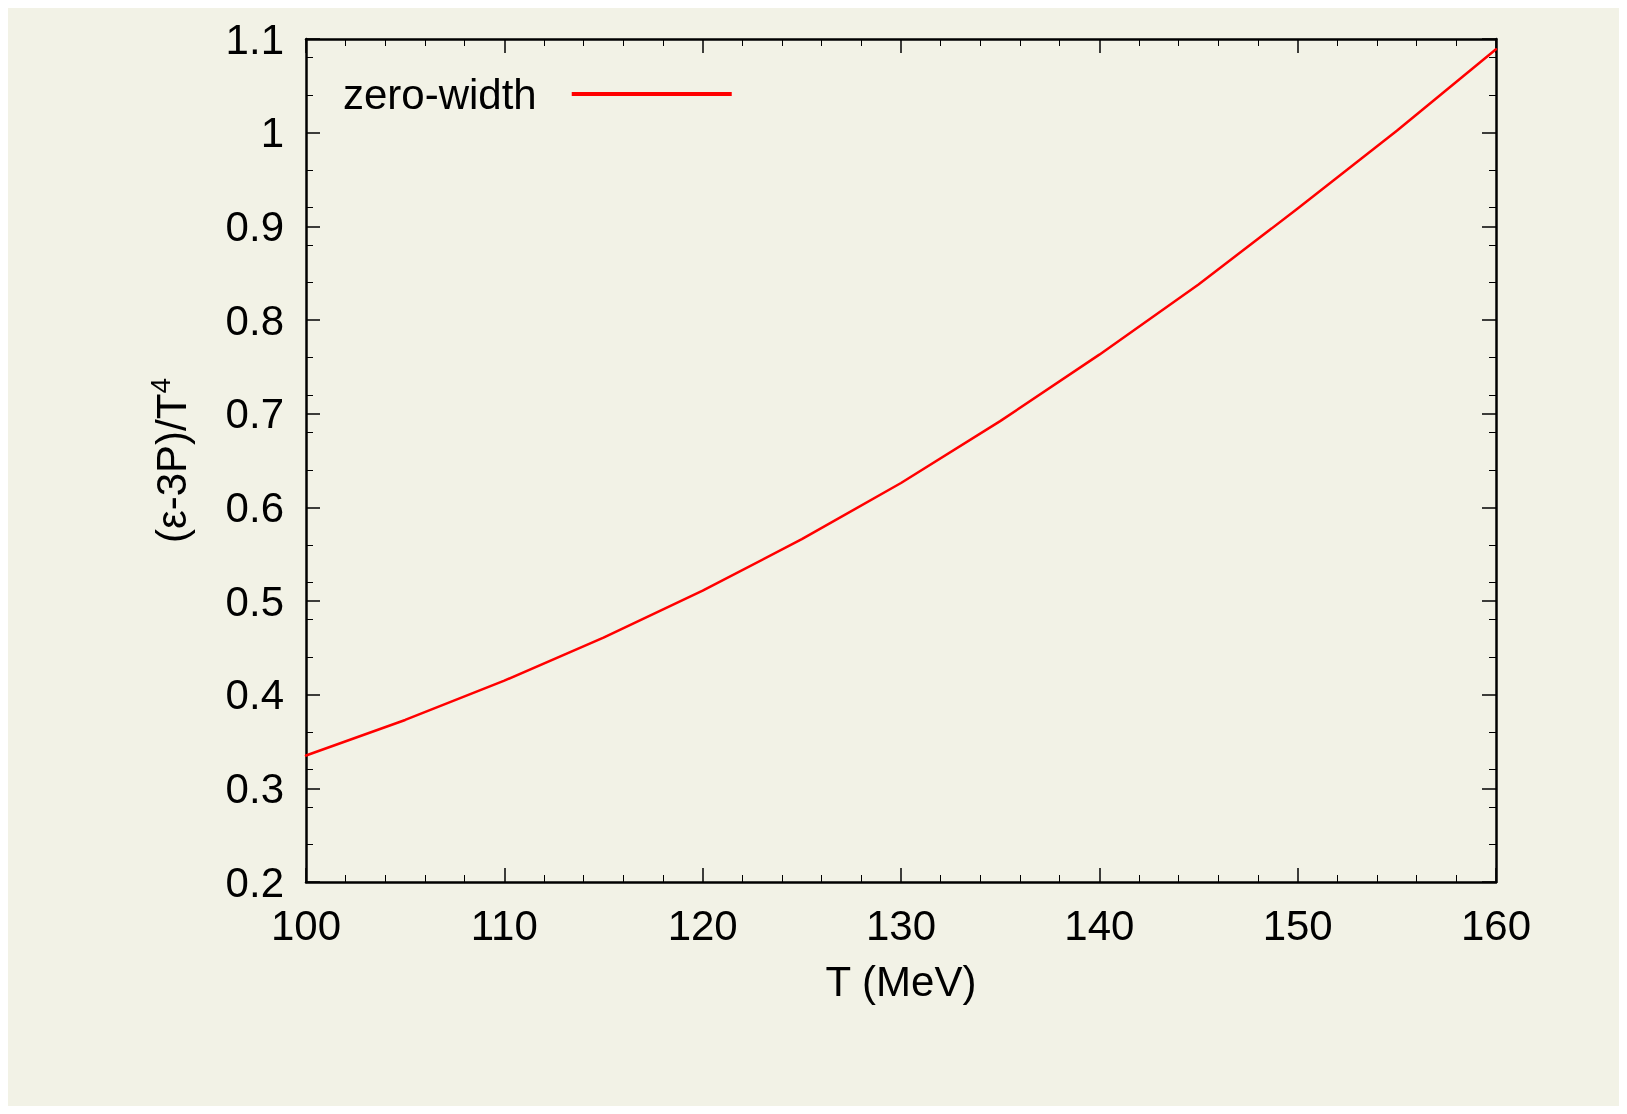 The image size is (1627, 1114). I want to click on x-tick-label: 110, so click(504, 925).